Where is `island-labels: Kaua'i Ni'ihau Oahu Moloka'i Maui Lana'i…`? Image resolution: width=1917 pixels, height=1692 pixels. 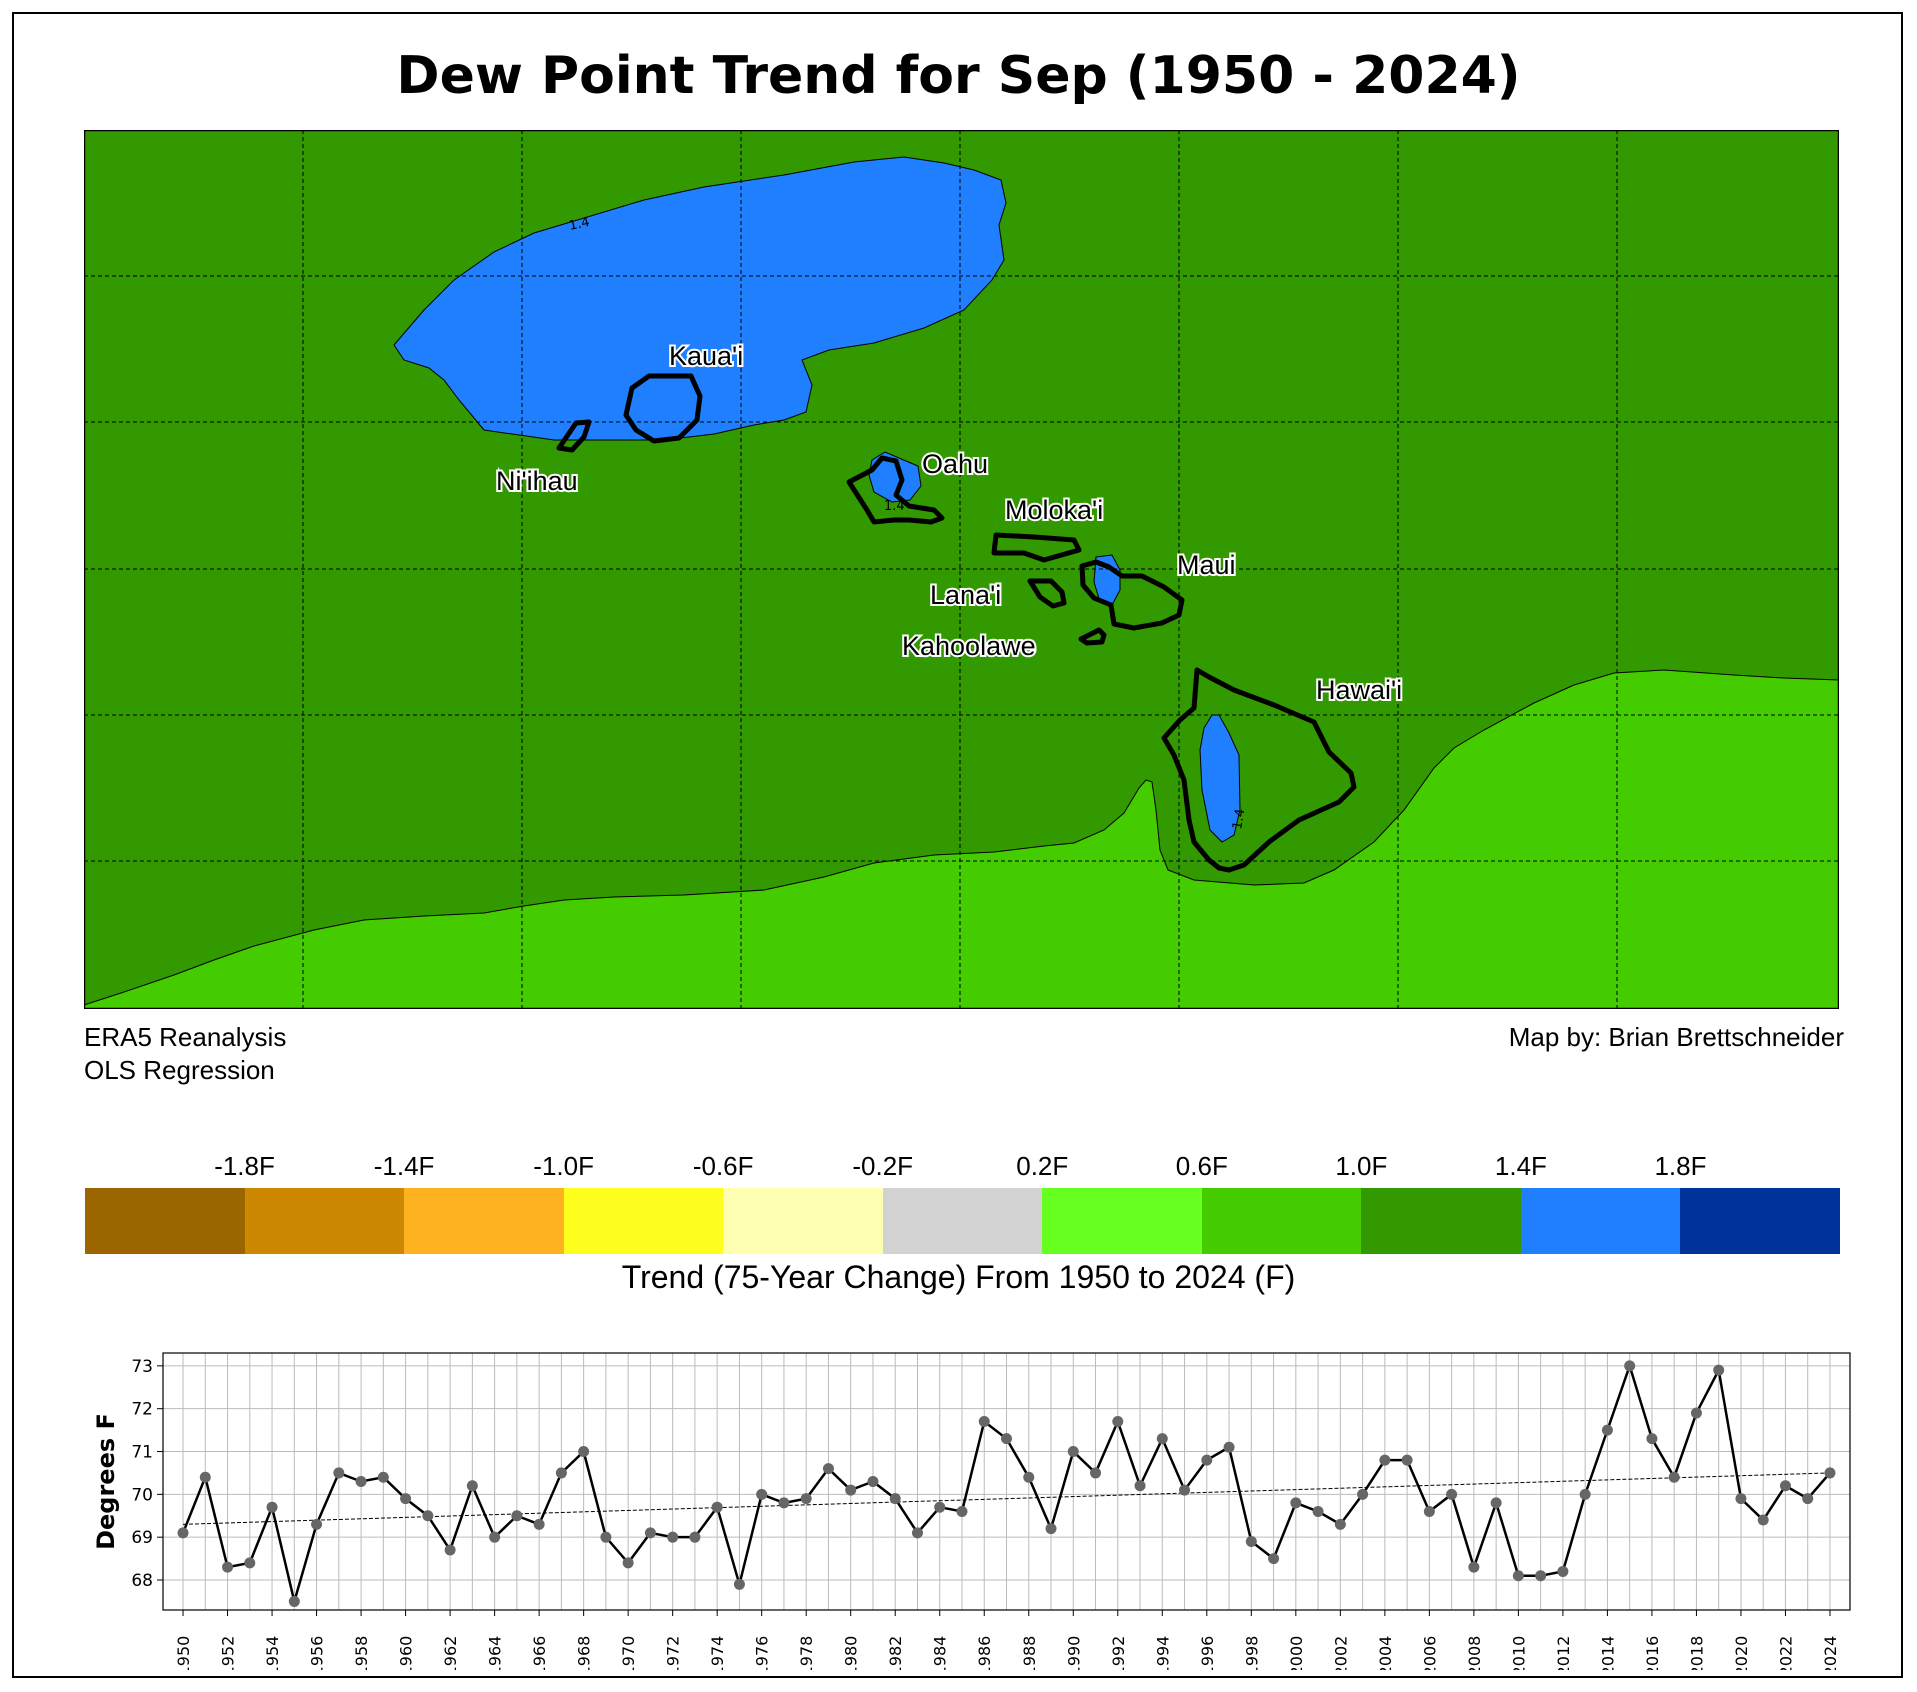 island-labels: Kaua'i Ni'ihau Oahu Moloka'i Maui Lana'i… is located at coordinates (949, 523).